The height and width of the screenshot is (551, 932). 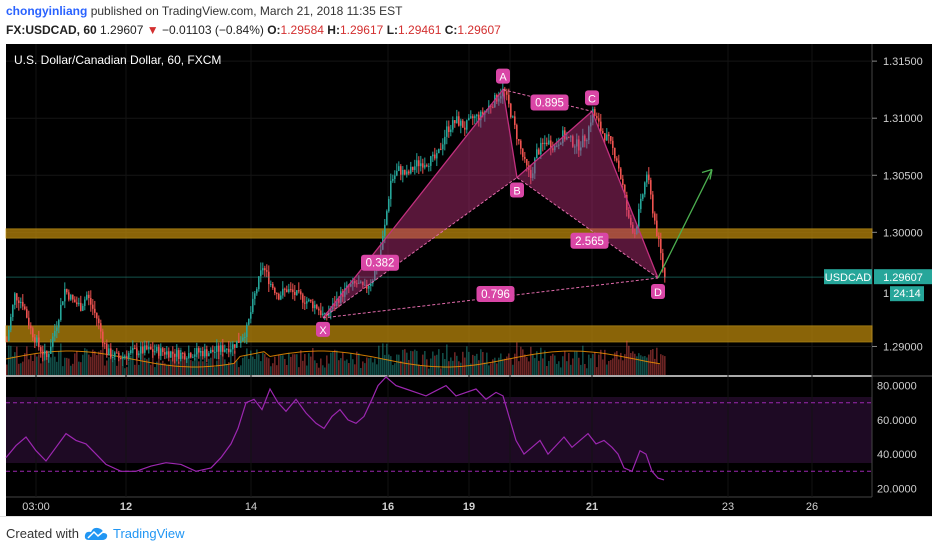 What do you see at coordinates (439, 334) in the screenshot?
I see `support-zone` at bounding box center [439, 334].